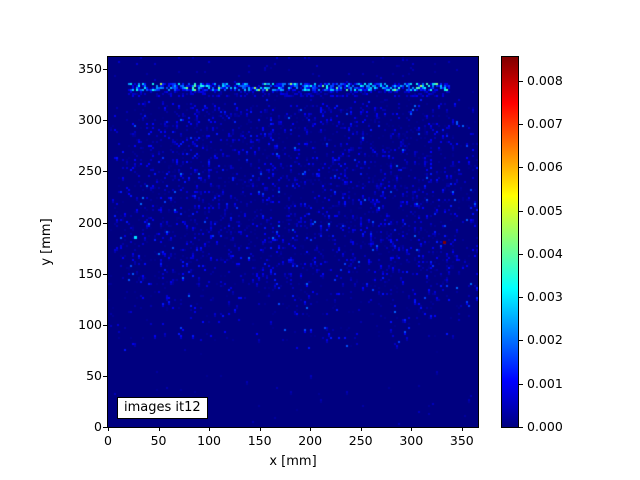 The image size is (640, 480). What do you see at coordinates (293, 461) in the screenshot?
I see `x-axis-label: x [mm]` at bounding box center [293, 461].